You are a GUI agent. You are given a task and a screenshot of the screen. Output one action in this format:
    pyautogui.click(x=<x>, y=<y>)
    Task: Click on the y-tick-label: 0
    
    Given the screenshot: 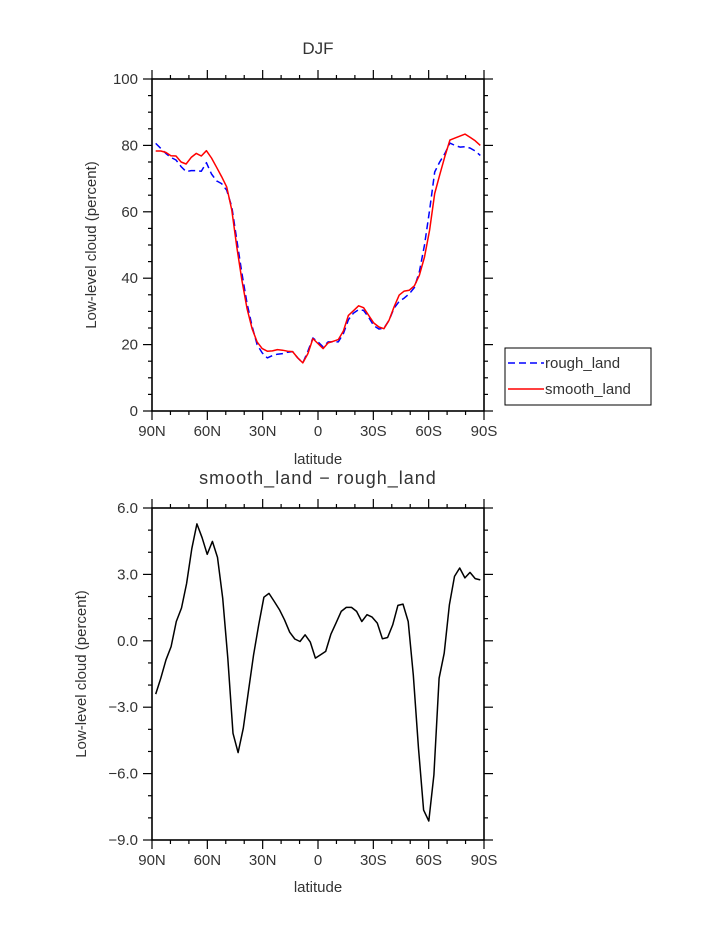 What is the action you would take?
    pyautogui.click(x=134, y=411)
    